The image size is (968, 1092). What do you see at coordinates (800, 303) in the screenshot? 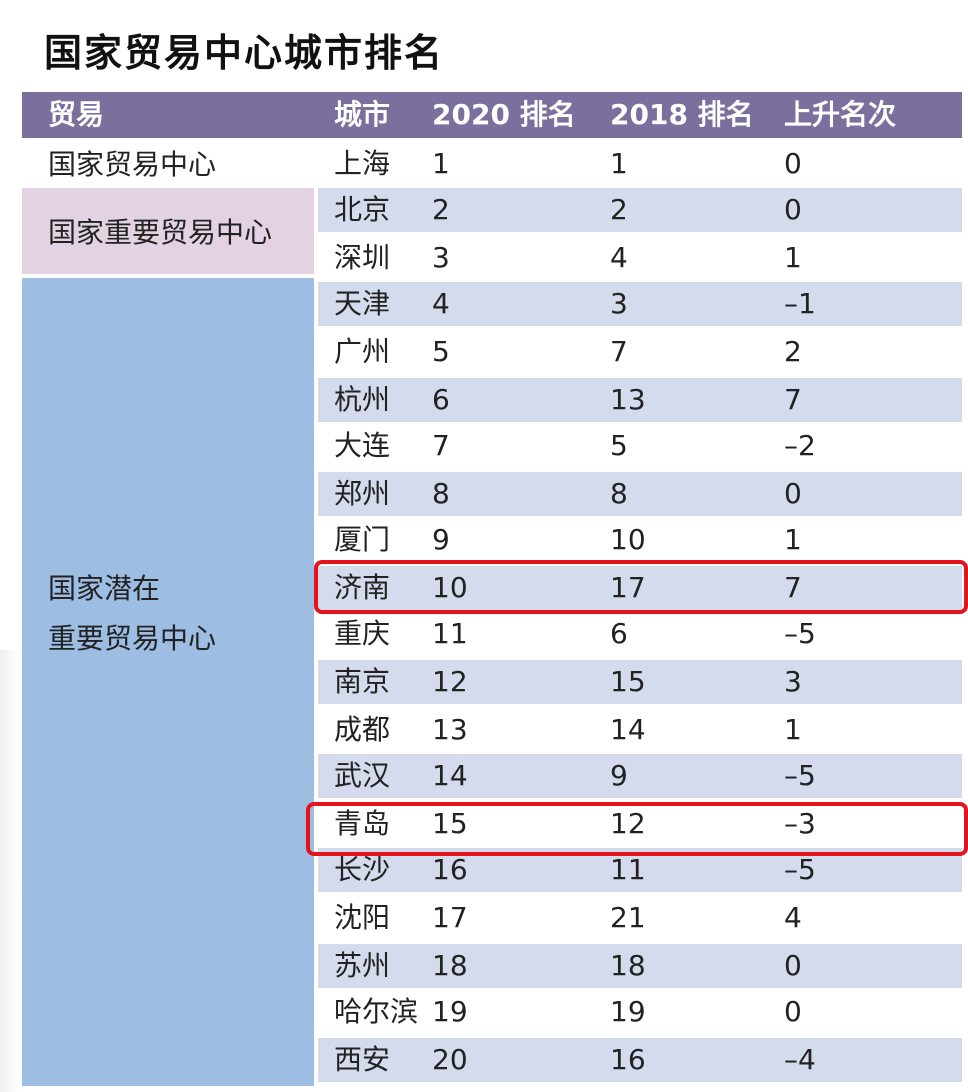
I see `cell-rise: –1` at bounding box center [800, 303].